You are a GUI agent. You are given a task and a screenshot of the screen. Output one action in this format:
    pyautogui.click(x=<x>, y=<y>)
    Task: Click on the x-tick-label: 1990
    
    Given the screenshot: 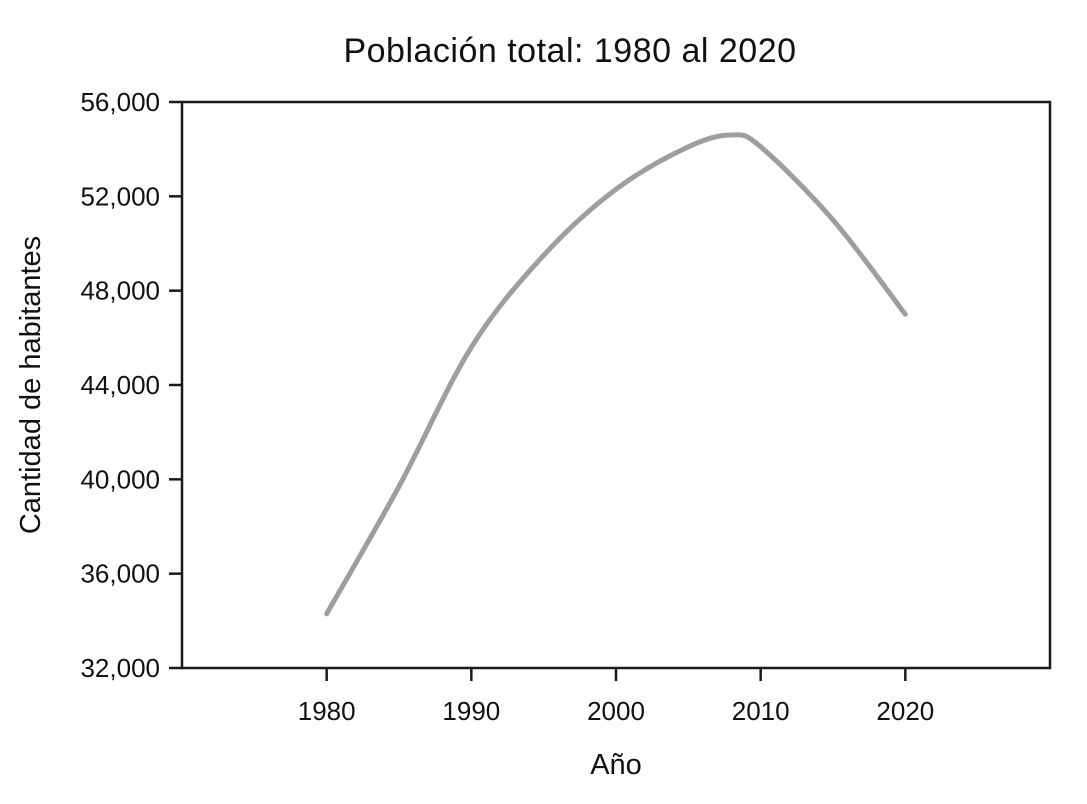 What is the action you would take?
    pyautogui.click(x=471, y=711)
    